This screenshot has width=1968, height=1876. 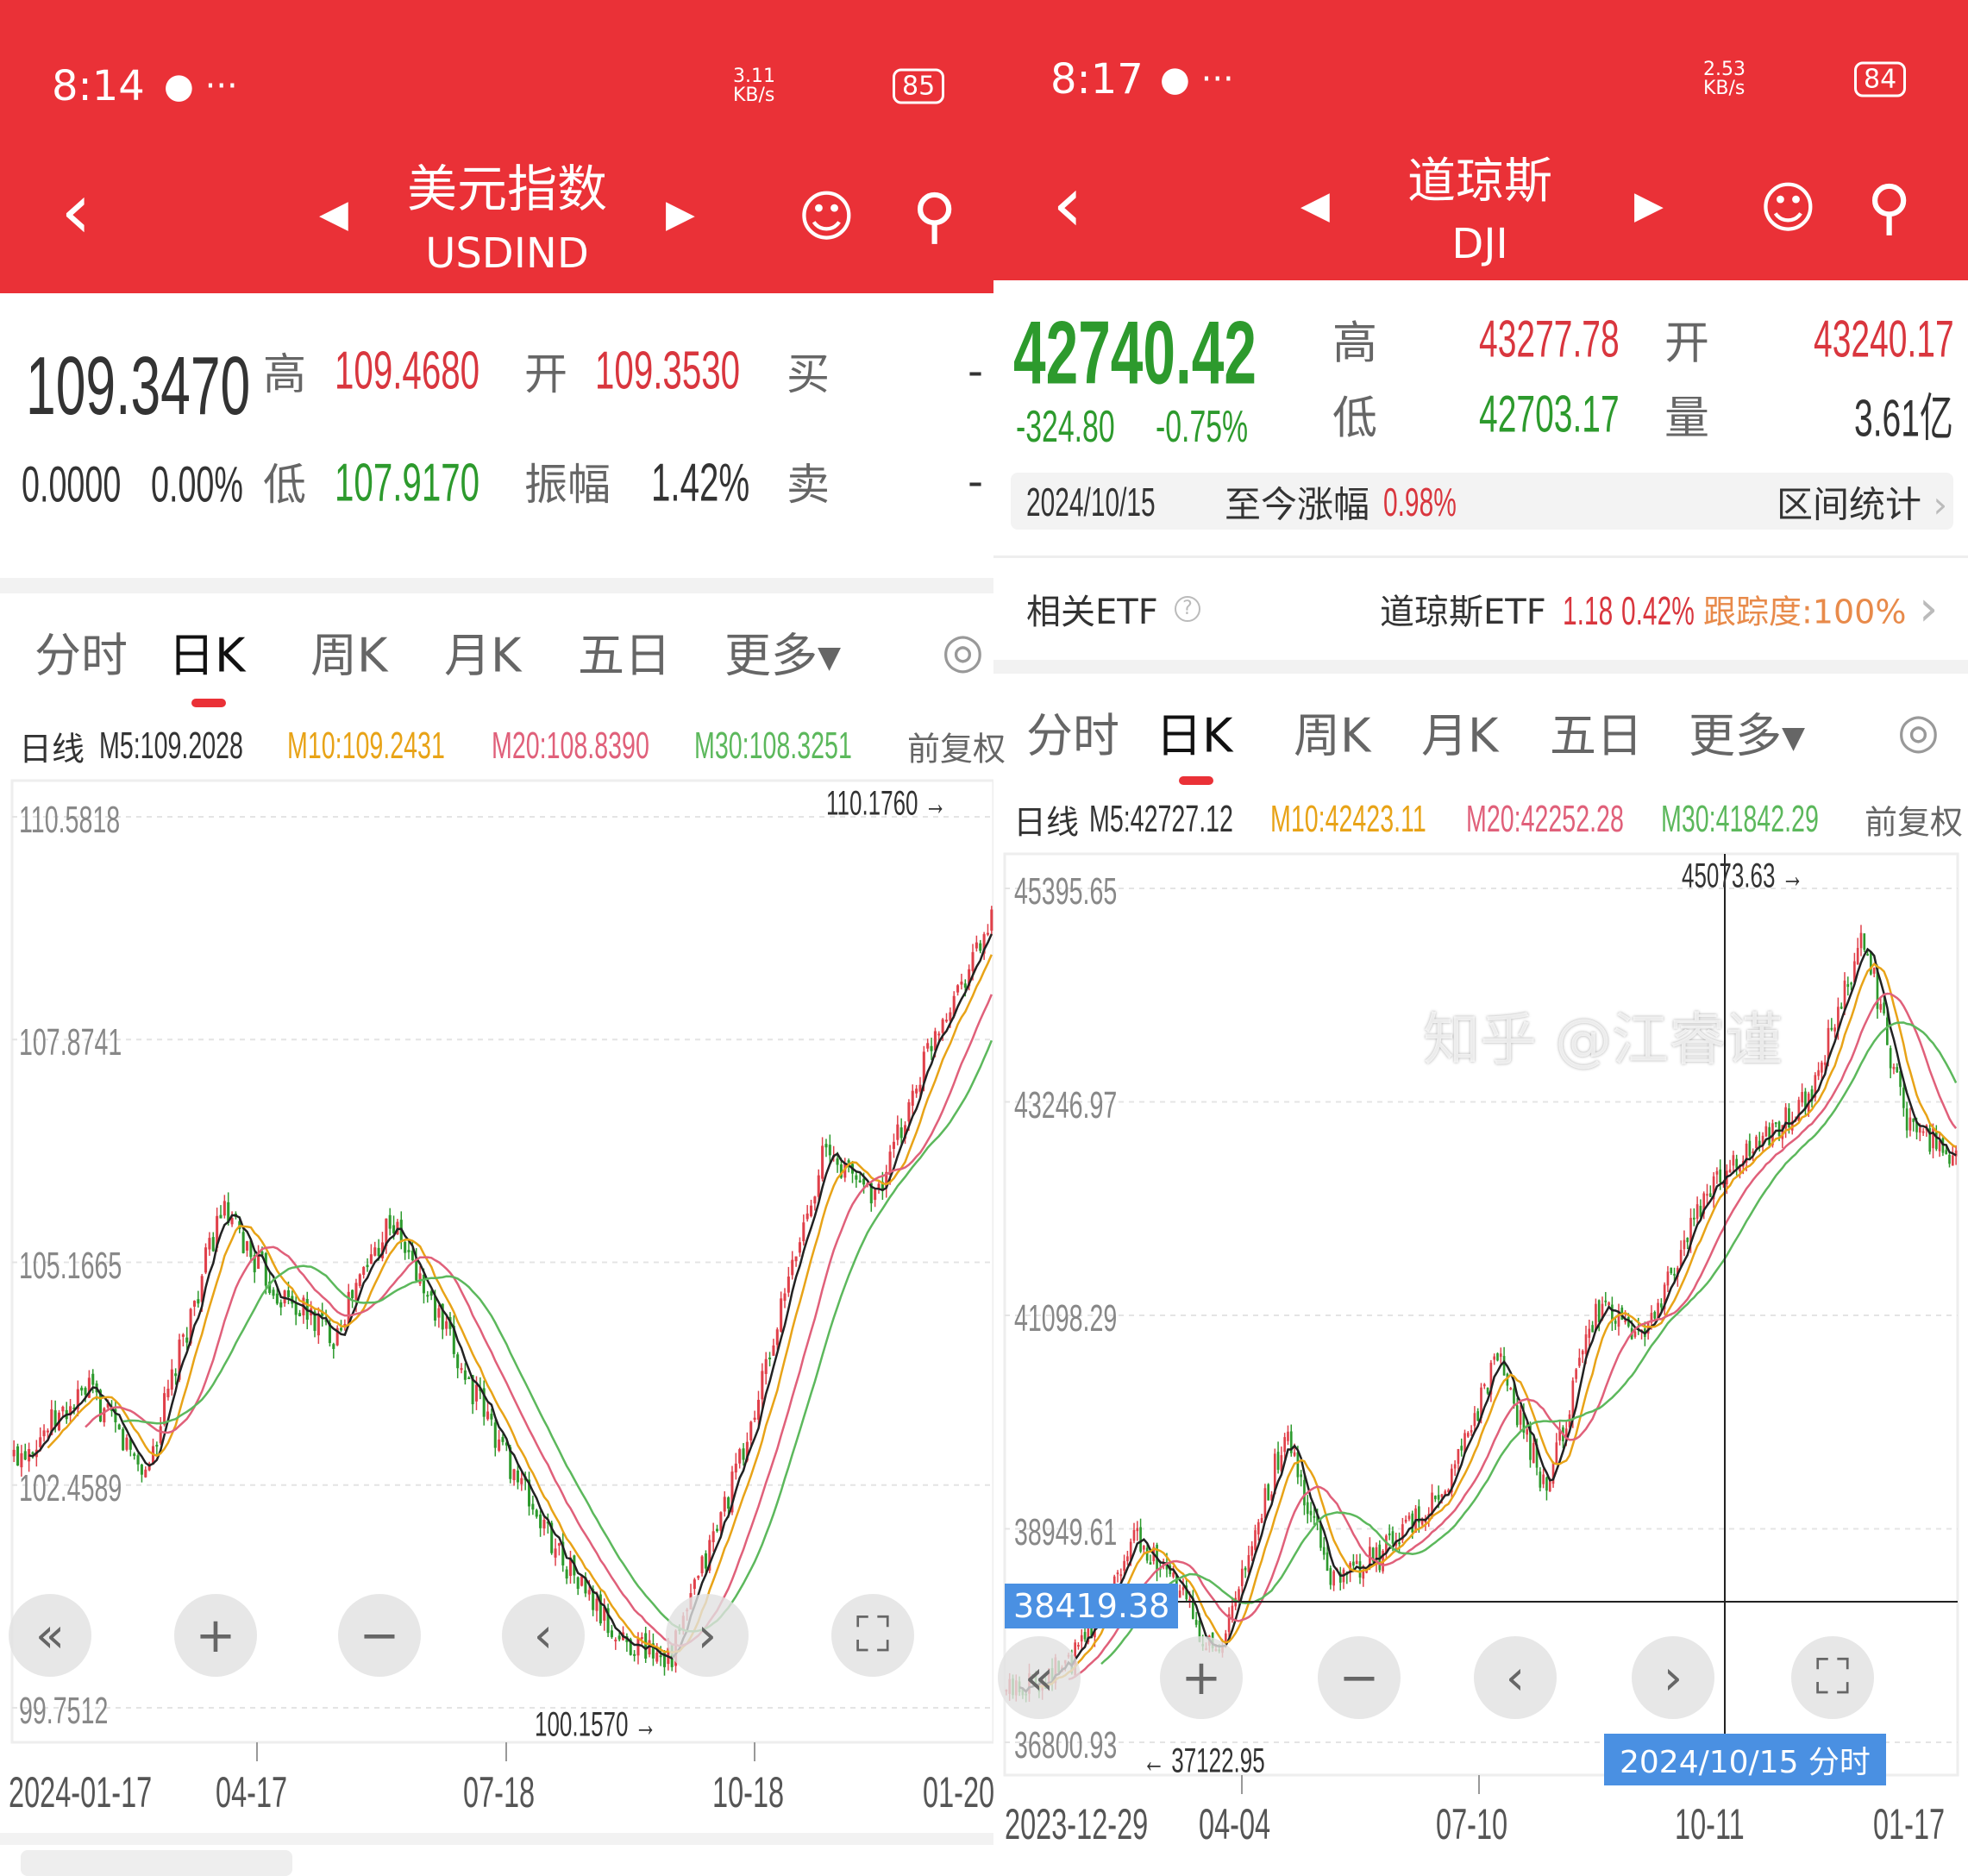 I want to click on high-label: 高, so click(x=285, y=374).